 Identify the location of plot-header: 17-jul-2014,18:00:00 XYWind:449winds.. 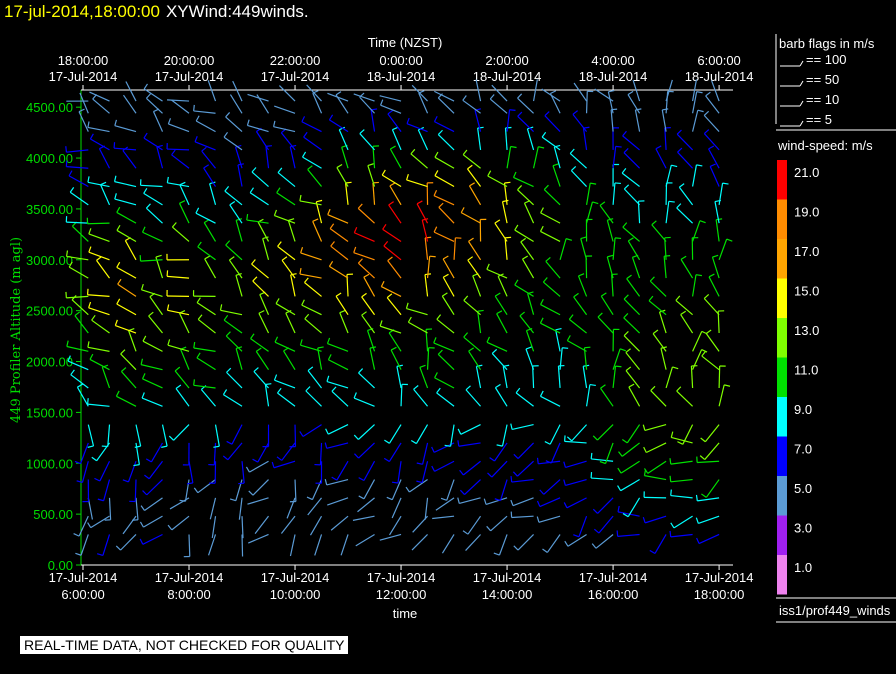
(156, 12).